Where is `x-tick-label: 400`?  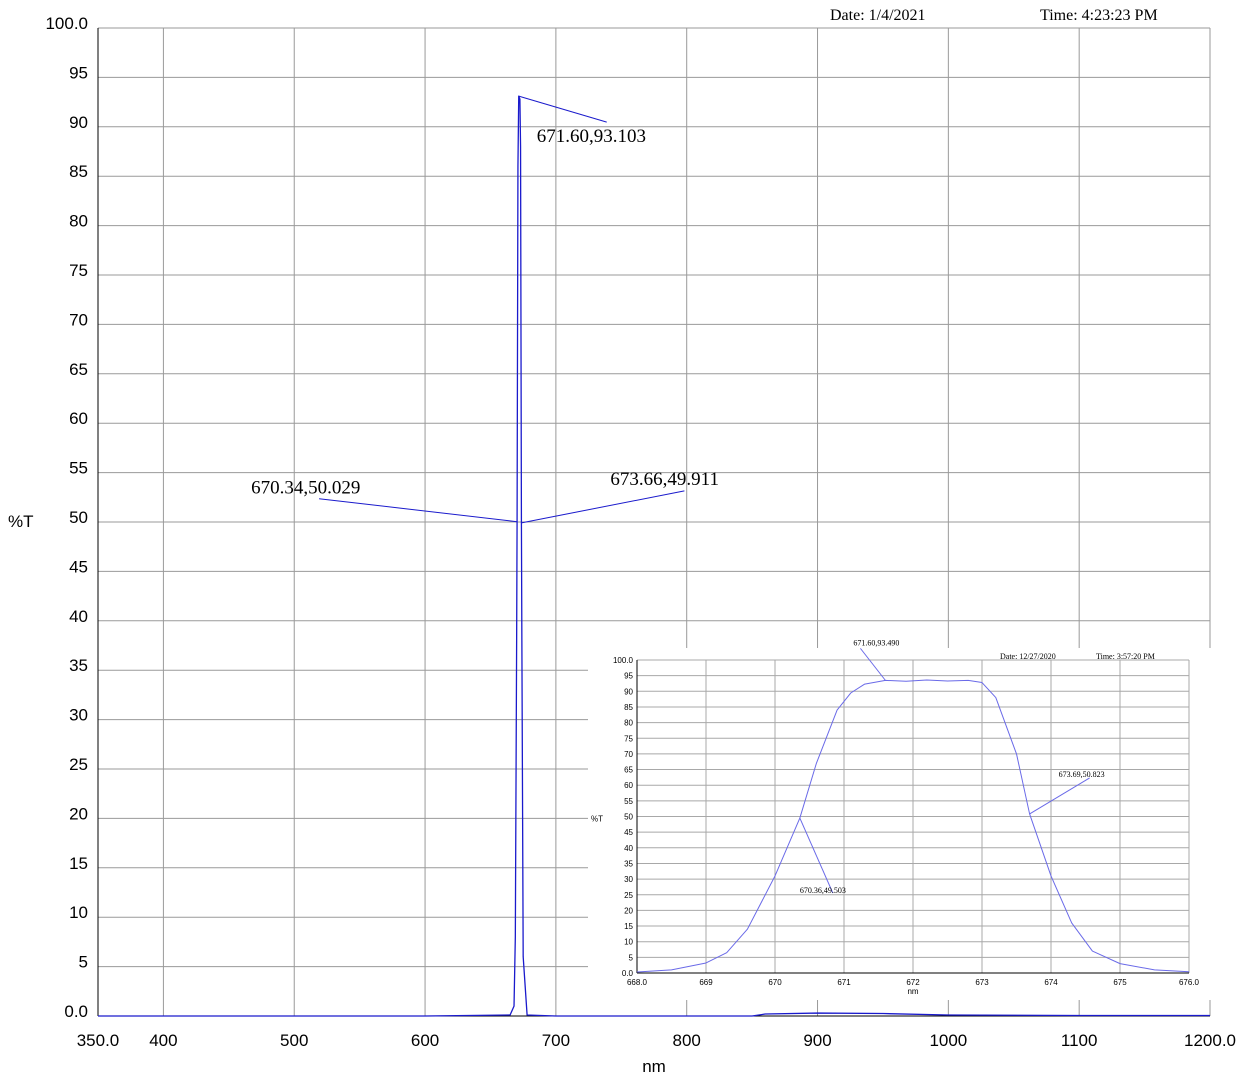
x-tick-label: 400 is located at coordinates (163, 1040).